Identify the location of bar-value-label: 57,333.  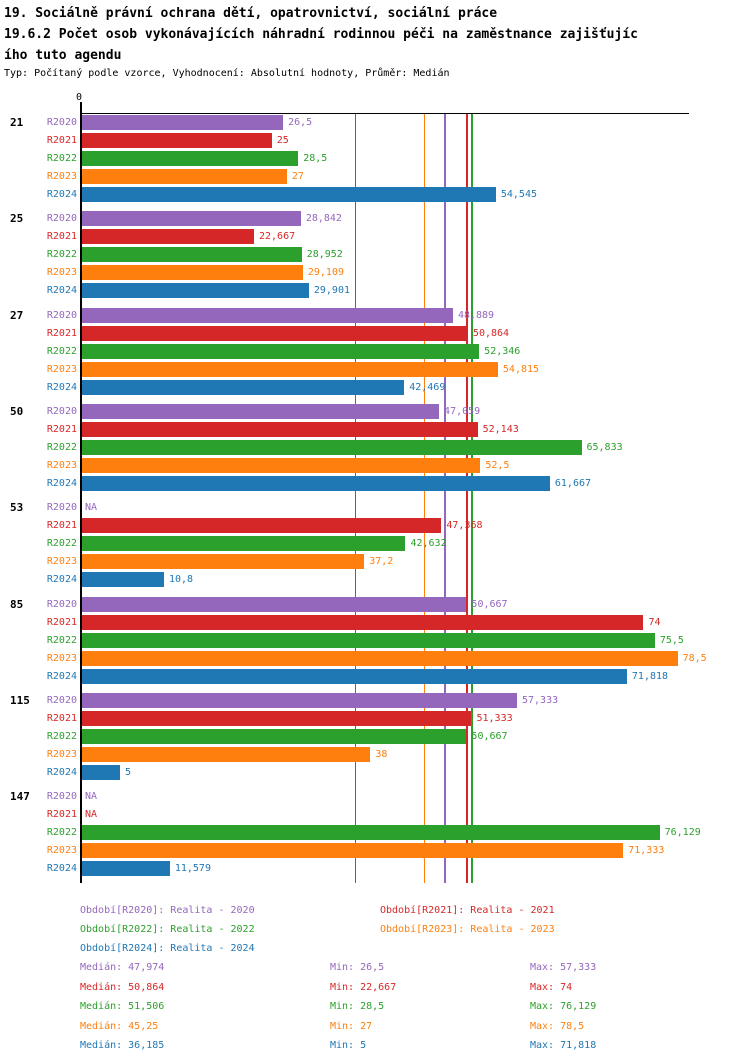
(540, 700).